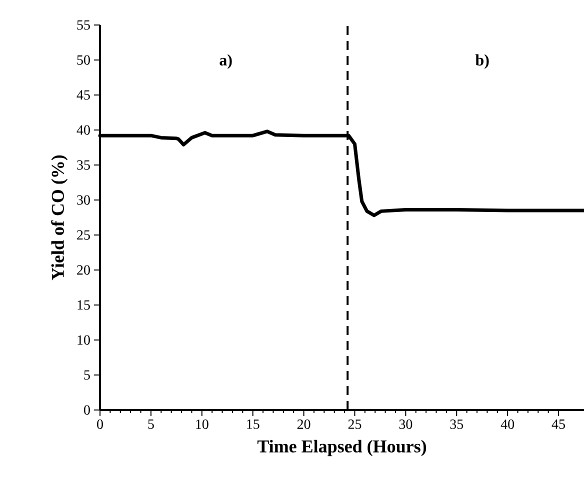  Describe the element at coordinates (83, 235) in the screenshot. I see `y-tick-label: 25` at that location.